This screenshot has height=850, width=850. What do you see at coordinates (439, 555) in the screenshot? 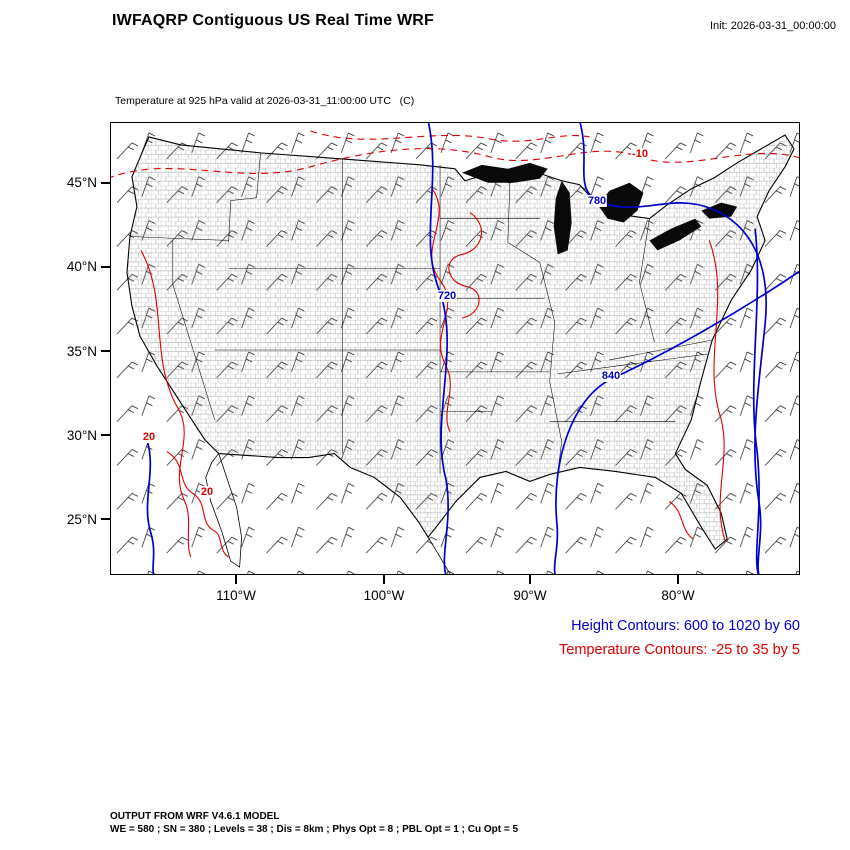
I see `mexico-coast-outline` at bounding box center [439, 555].